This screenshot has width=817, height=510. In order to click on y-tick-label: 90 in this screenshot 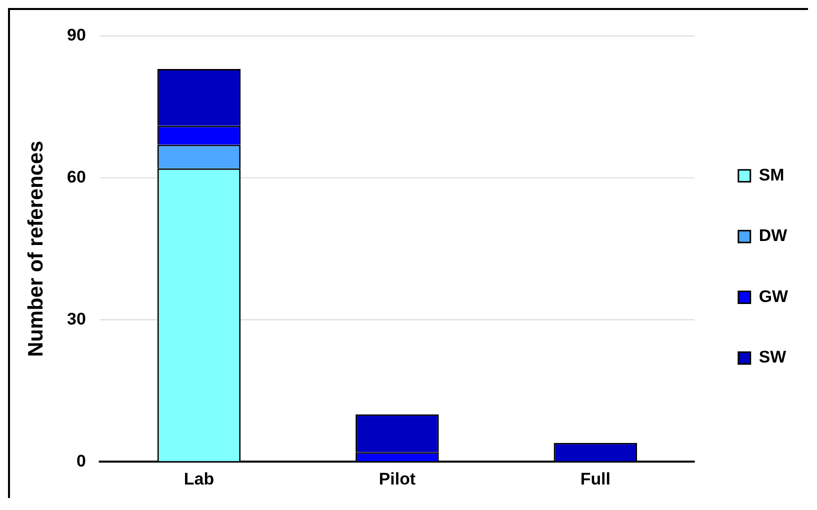, I will do `click(76, 35)`.